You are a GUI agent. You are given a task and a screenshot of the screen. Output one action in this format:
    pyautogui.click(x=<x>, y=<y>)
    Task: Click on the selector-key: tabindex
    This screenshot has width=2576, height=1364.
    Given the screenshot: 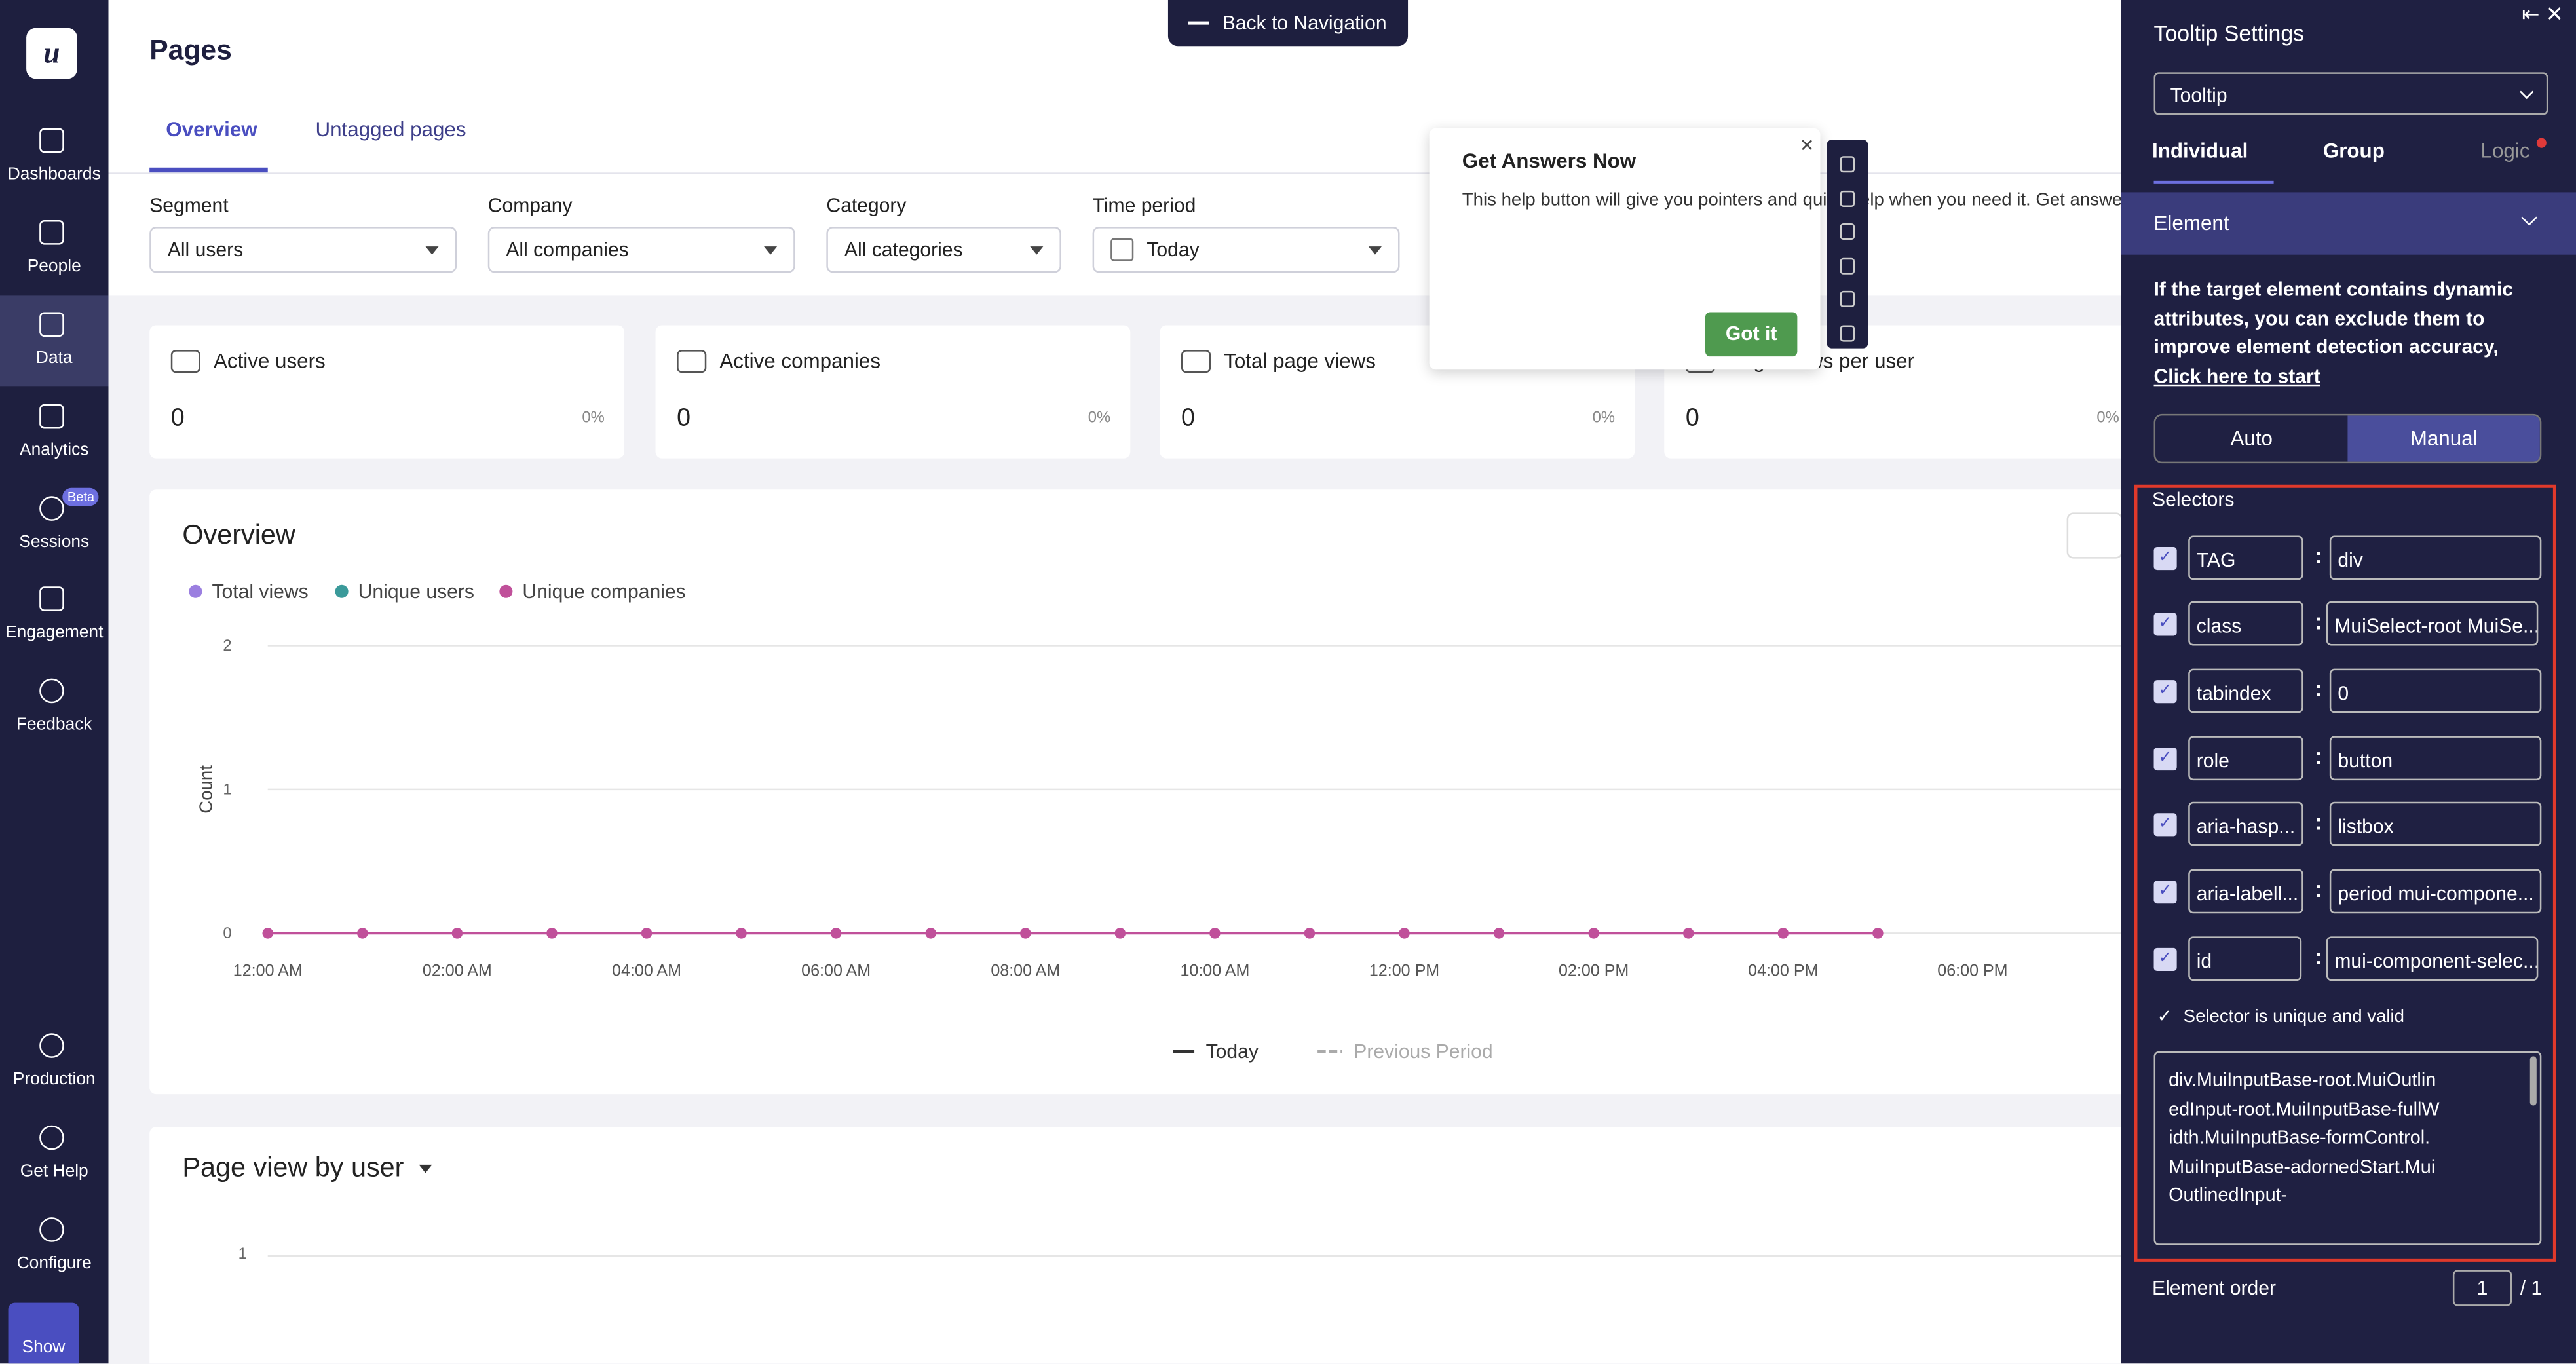 What is the action you would take?
    pyautogui.click(x=2245, y=690)
    